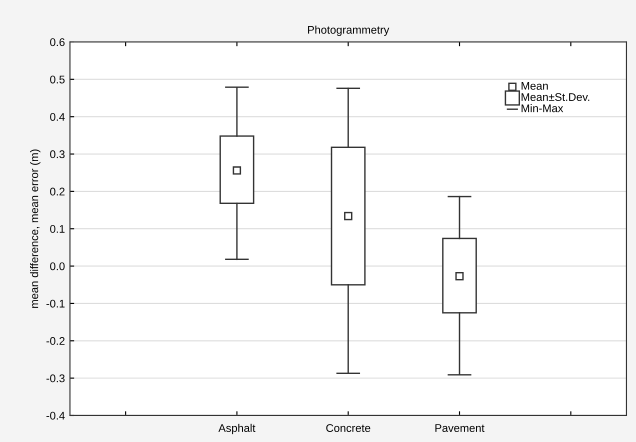 This screenshot has height=442, width=636. I want to click on annotation: Mean, so click(535, 86).